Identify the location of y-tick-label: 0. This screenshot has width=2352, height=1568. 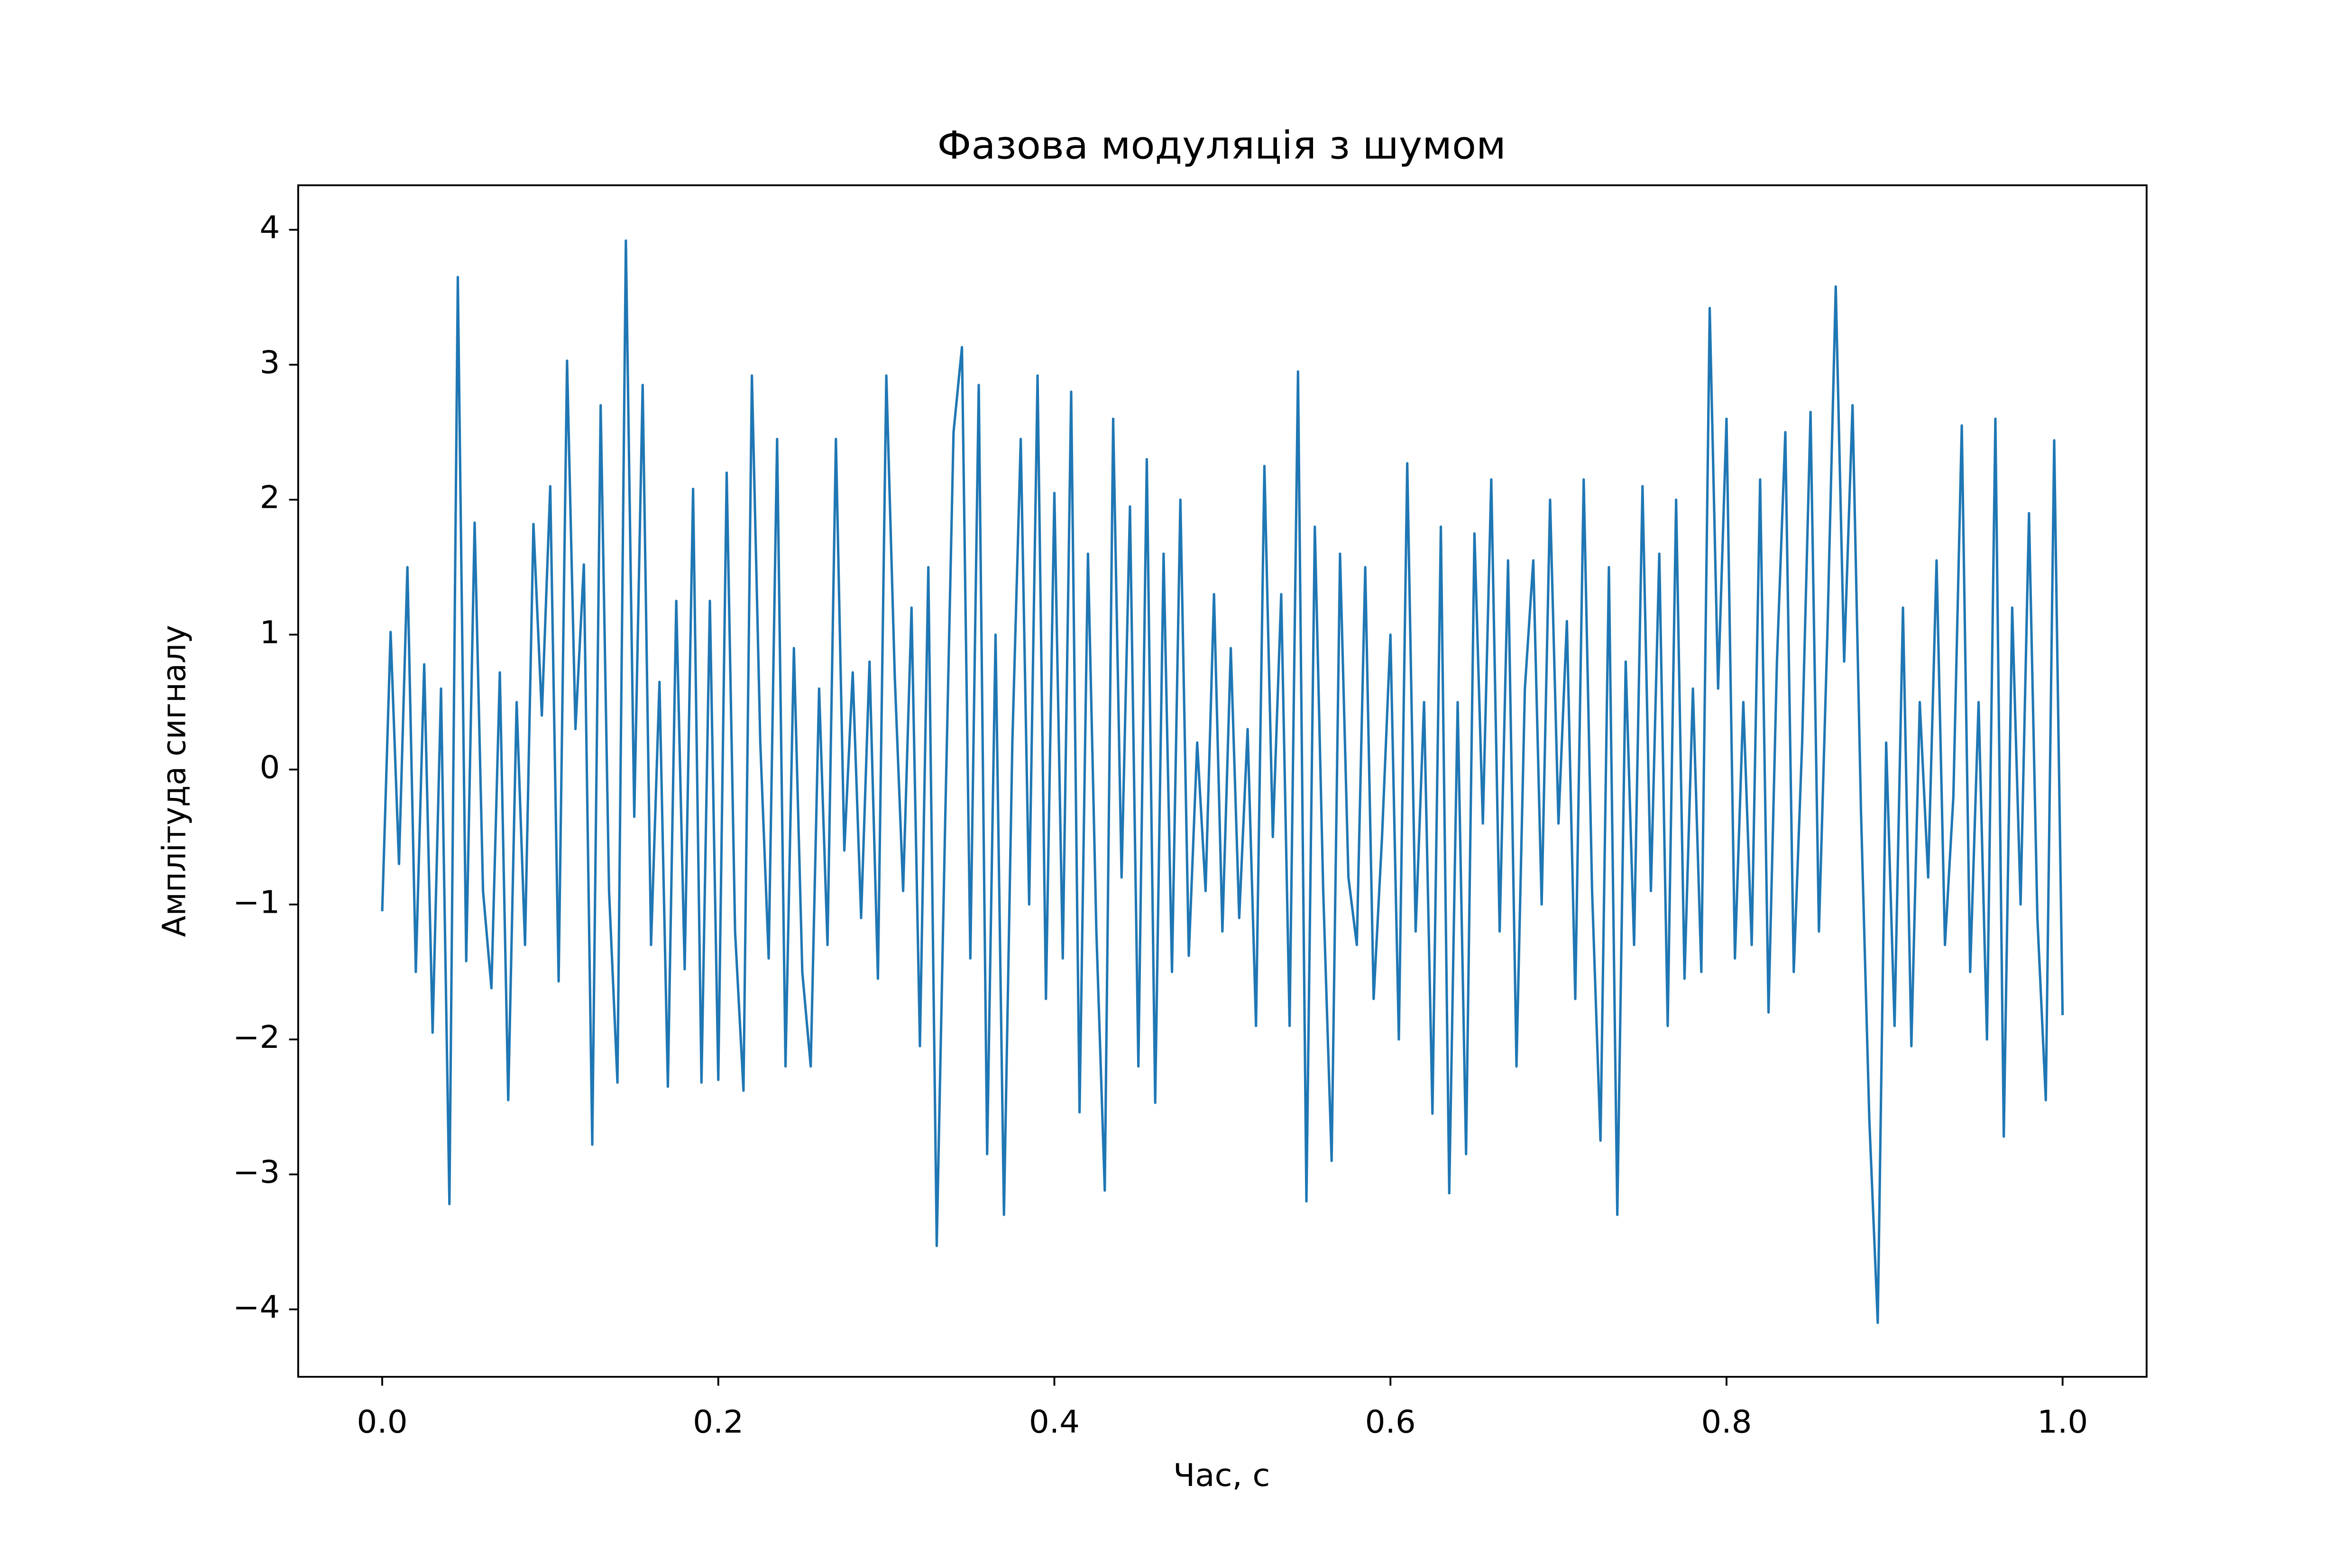
(269, 767).